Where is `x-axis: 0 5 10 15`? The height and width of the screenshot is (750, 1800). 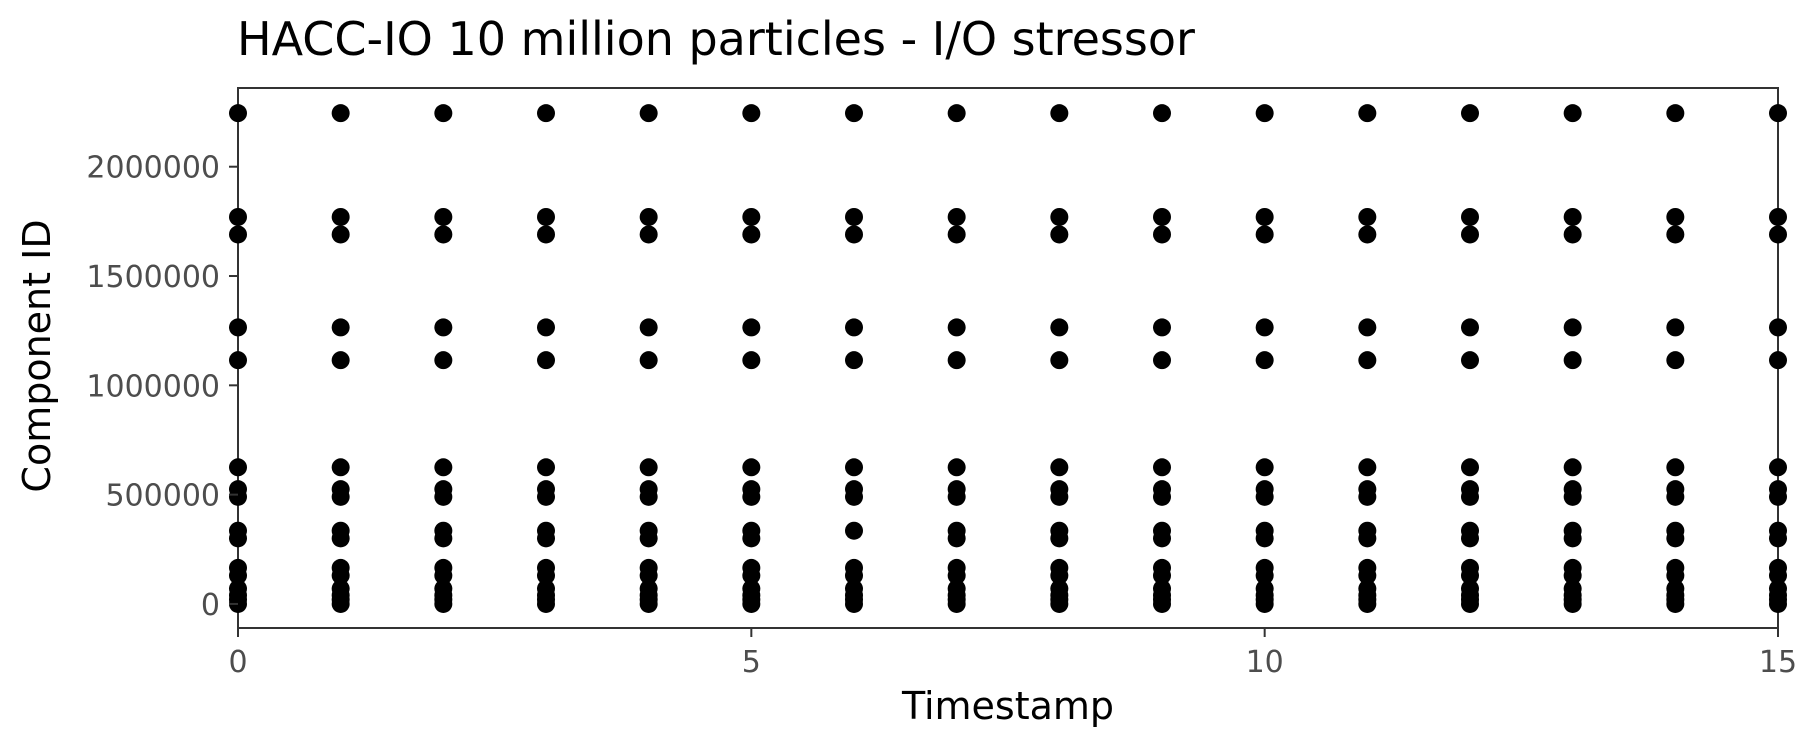
x-axis: 0 5 10 15 is located at coordinates (1012, 654).